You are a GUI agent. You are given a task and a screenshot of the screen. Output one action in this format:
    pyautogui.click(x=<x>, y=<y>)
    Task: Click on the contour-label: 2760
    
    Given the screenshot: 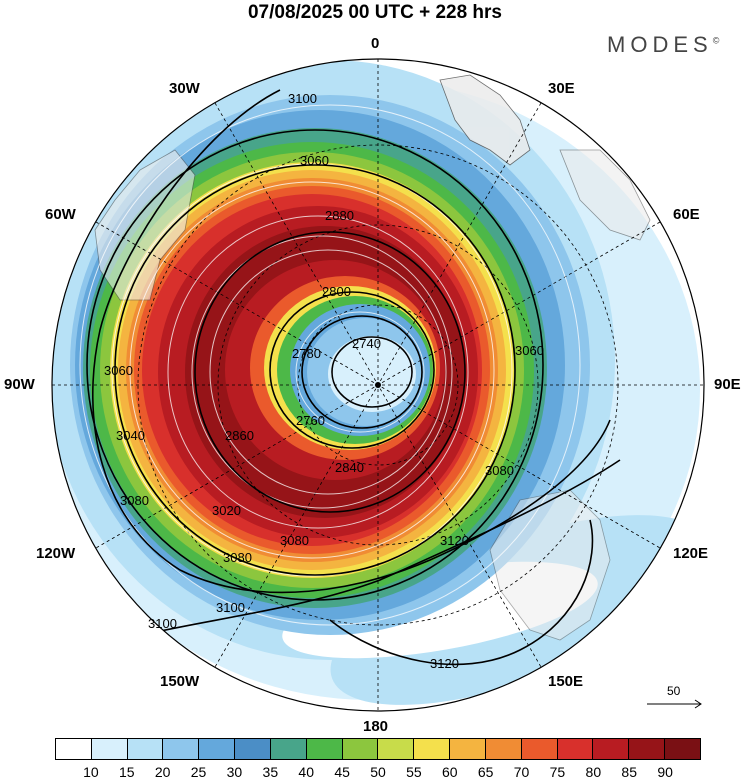 What is the action you would take?
    pyautogui.click(x=310, y=420)
    